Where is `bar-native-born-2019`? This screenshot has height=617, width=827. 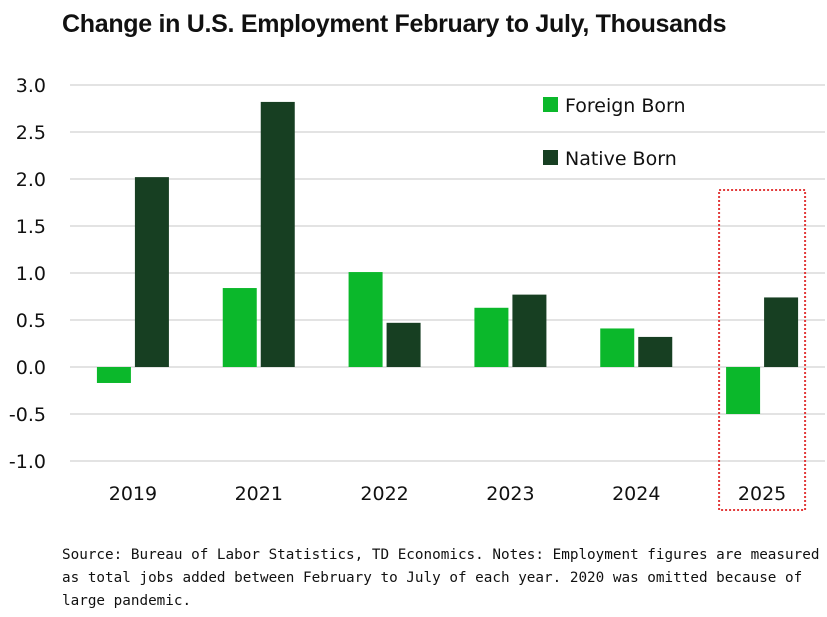
bar-native-born-2019 is located at coordinates (151, 272).